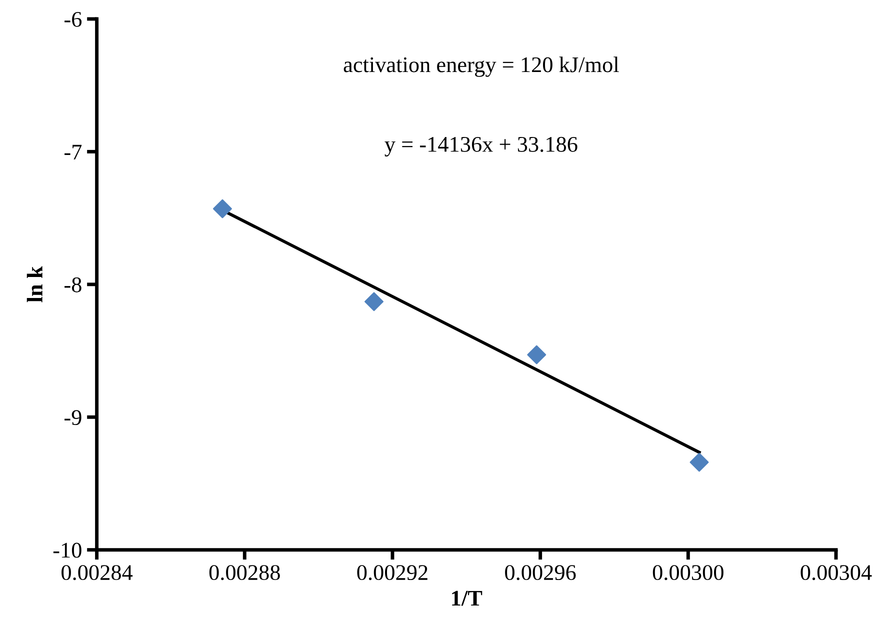 Image resolution: width=880 pixels, height=632 pixels. What do you see at coordinates (688, 572) in the screenshot?
I see `x-tick-label: 0.00300` at bounding box center [688, 572].